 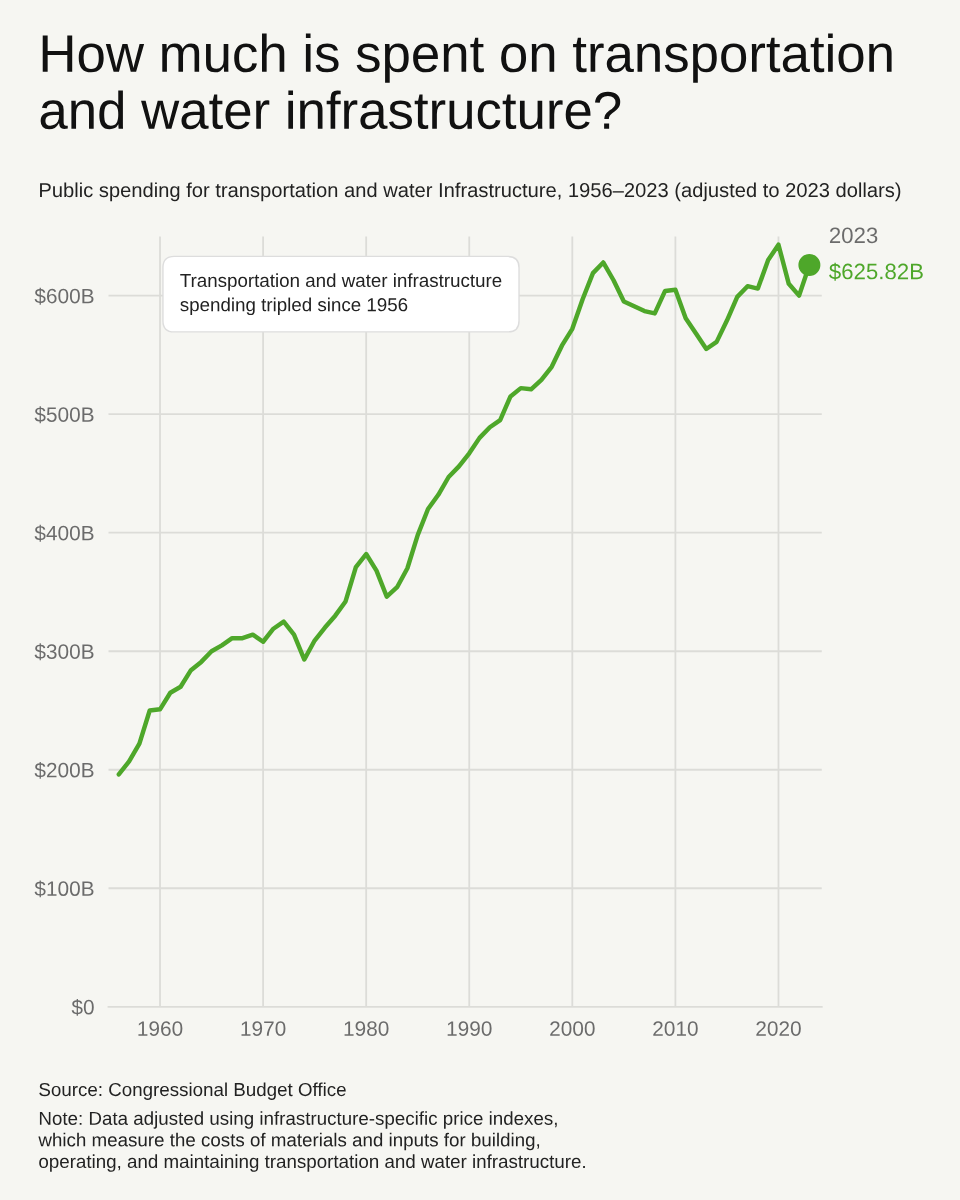 What do you see at coordinates (64, 652) in the screenshot?
I see `y-tick-label: $300B` at bounding box center [64, 652].